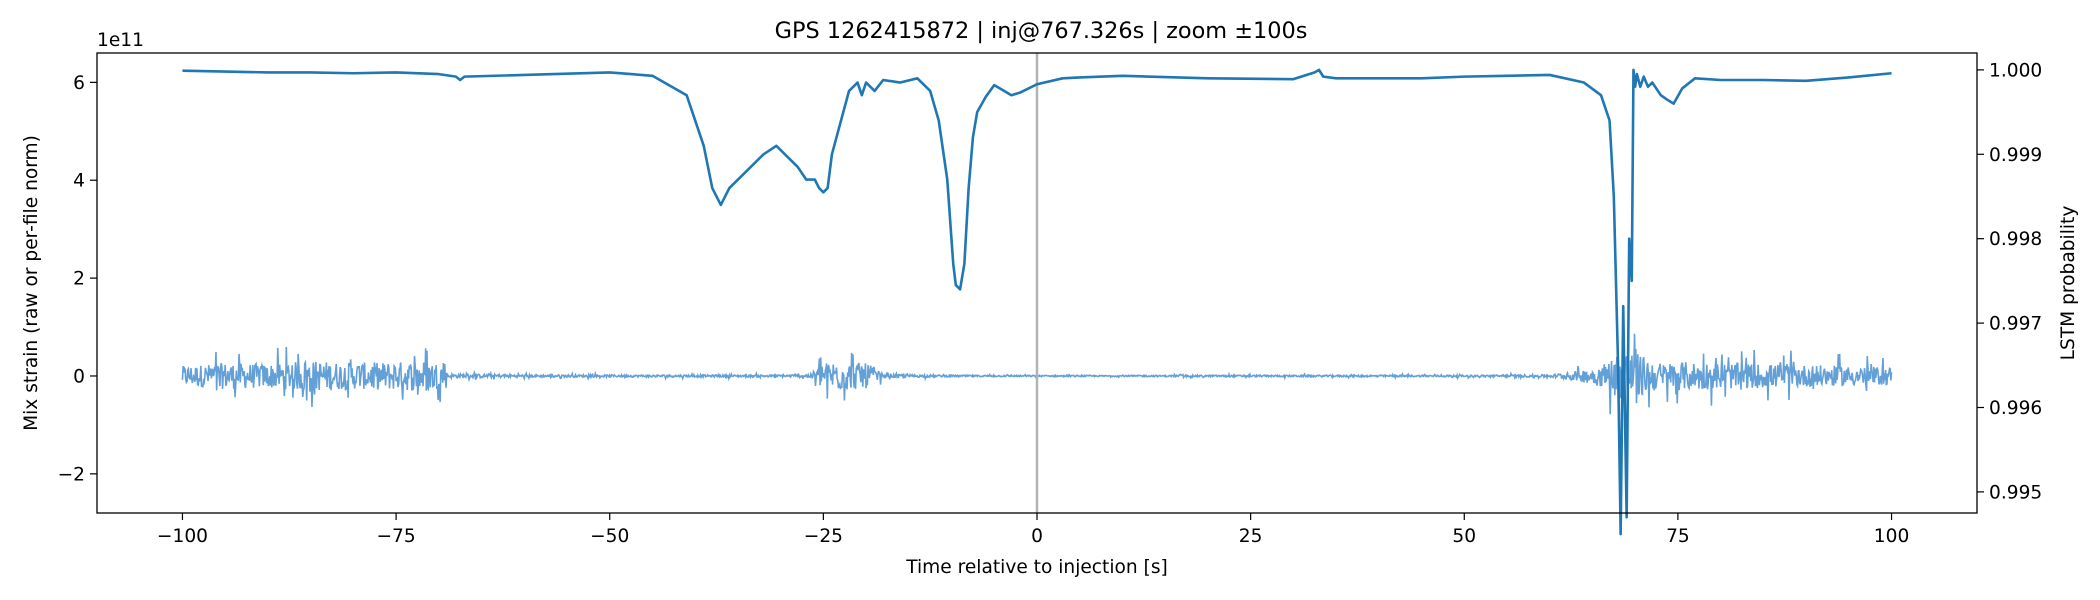  Describe the element at coordinates (1036, 567) in the screenshot. I see `x-axis-label: Time relative to injection [s]` at that location.